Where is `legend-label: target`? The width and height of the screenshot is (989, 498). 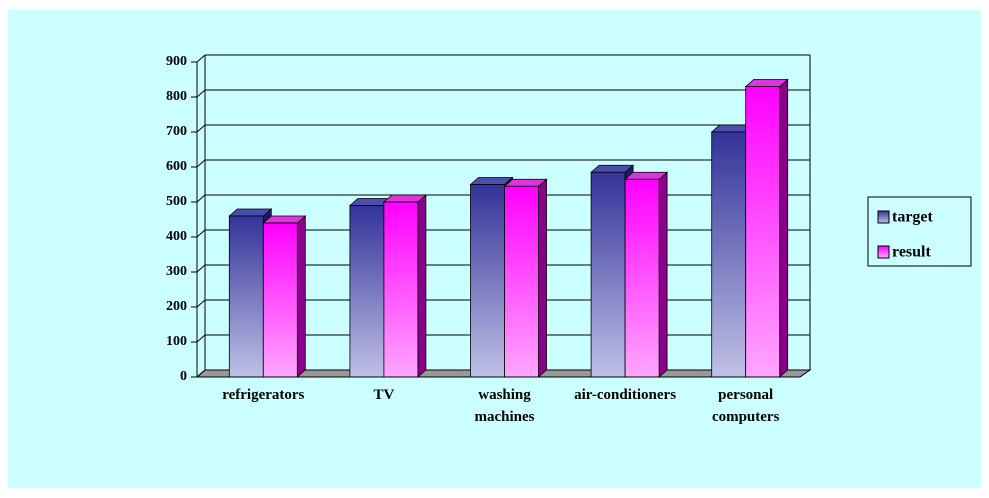 legend-label: target is located at coordinates (913, 217).